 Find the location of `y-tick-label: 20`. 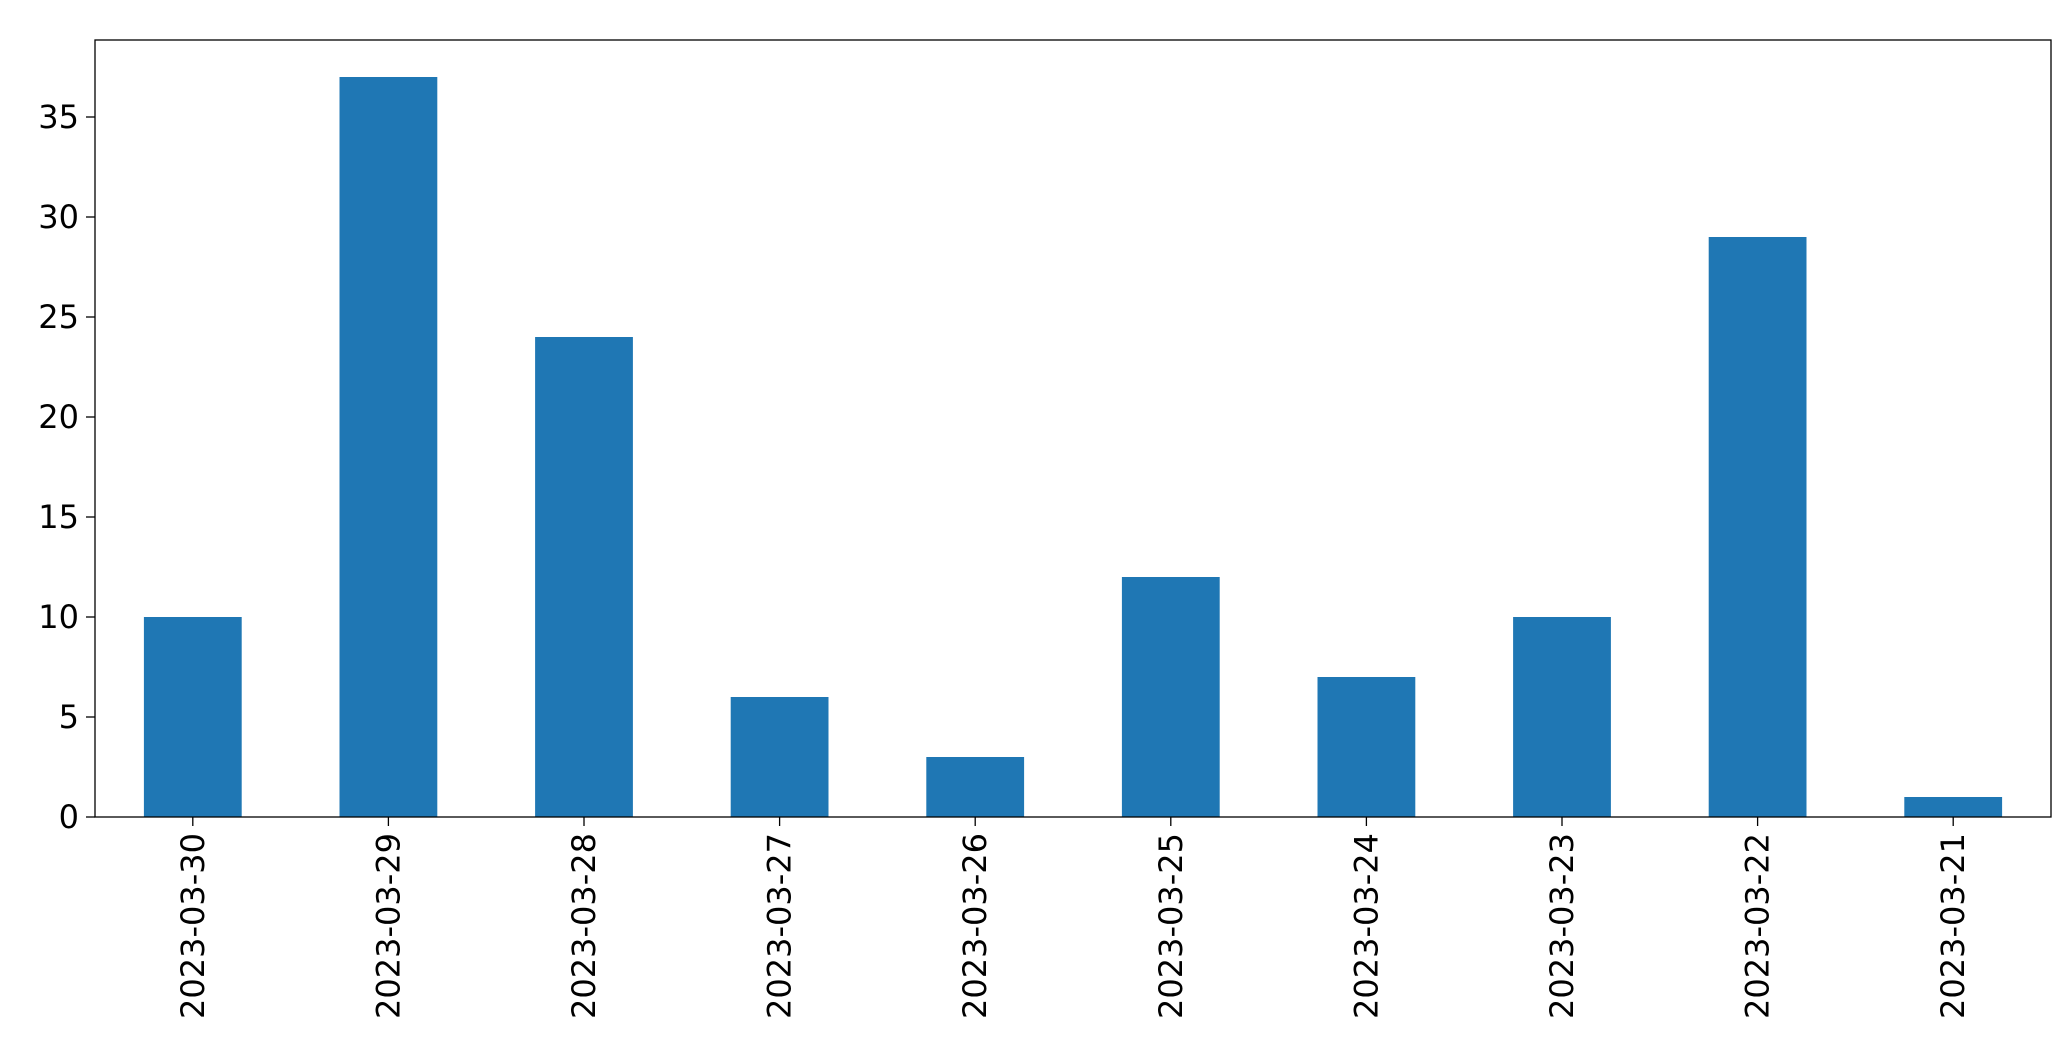

y-tick-label: 20 is located at coordinates (58, 417).